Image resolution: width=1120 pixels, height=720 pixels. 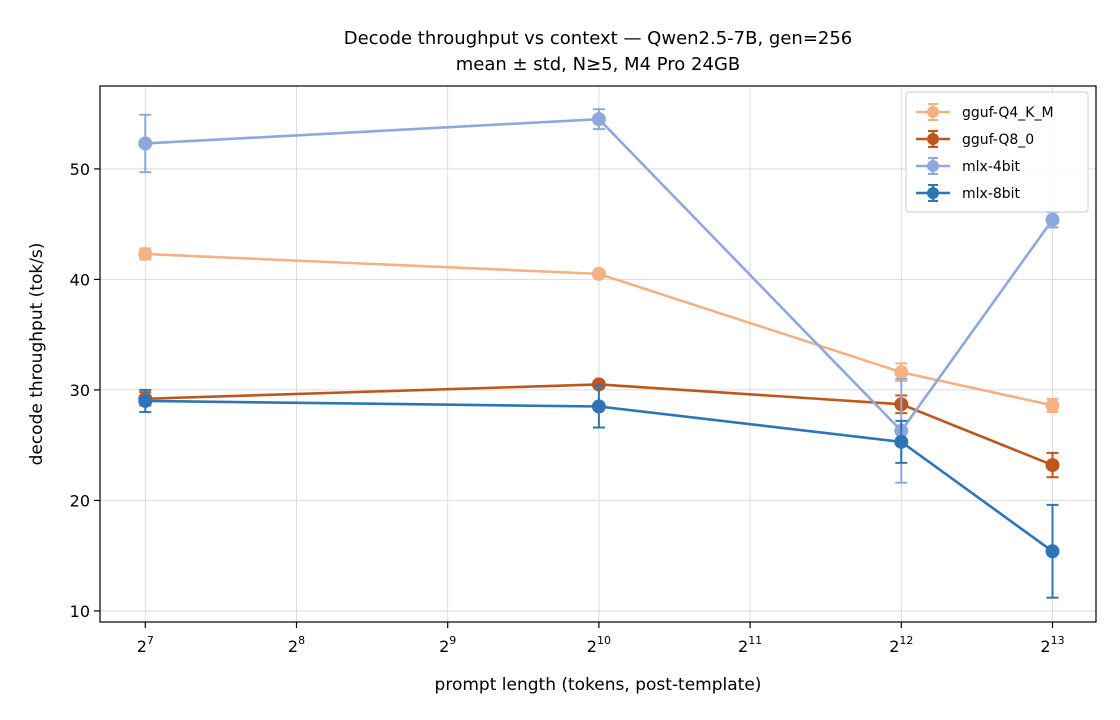 I want to click on legend-label: gguf-Q4_K_M, so click(x=1008, y=113).